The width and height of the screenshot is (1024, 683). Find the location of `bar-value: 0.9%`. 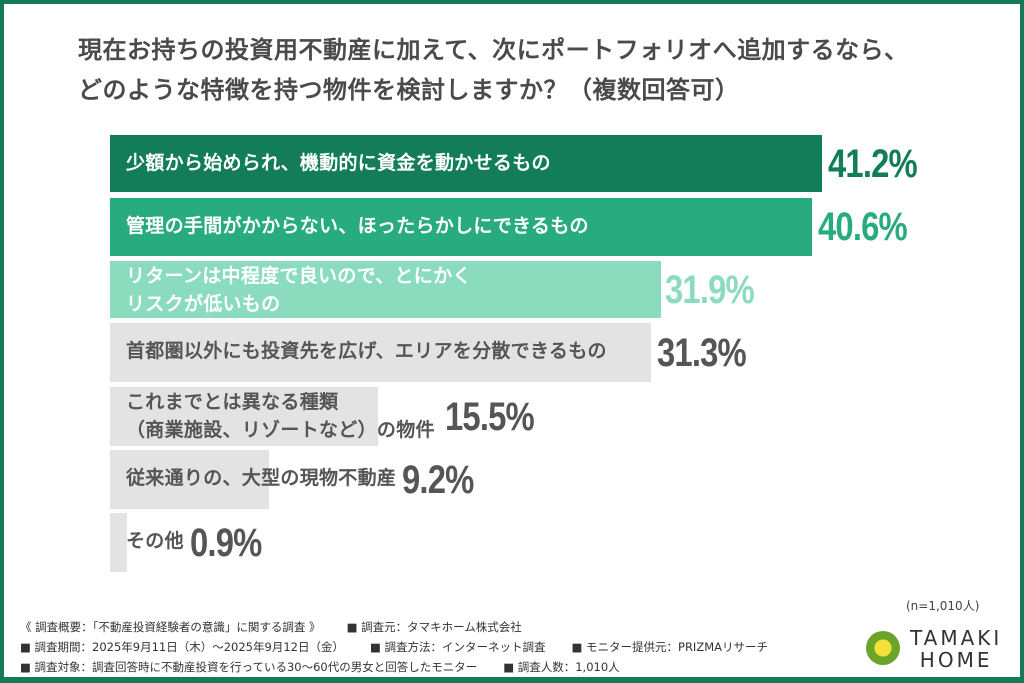

bar-value: 0.9% is located at coordinates (226, 542).